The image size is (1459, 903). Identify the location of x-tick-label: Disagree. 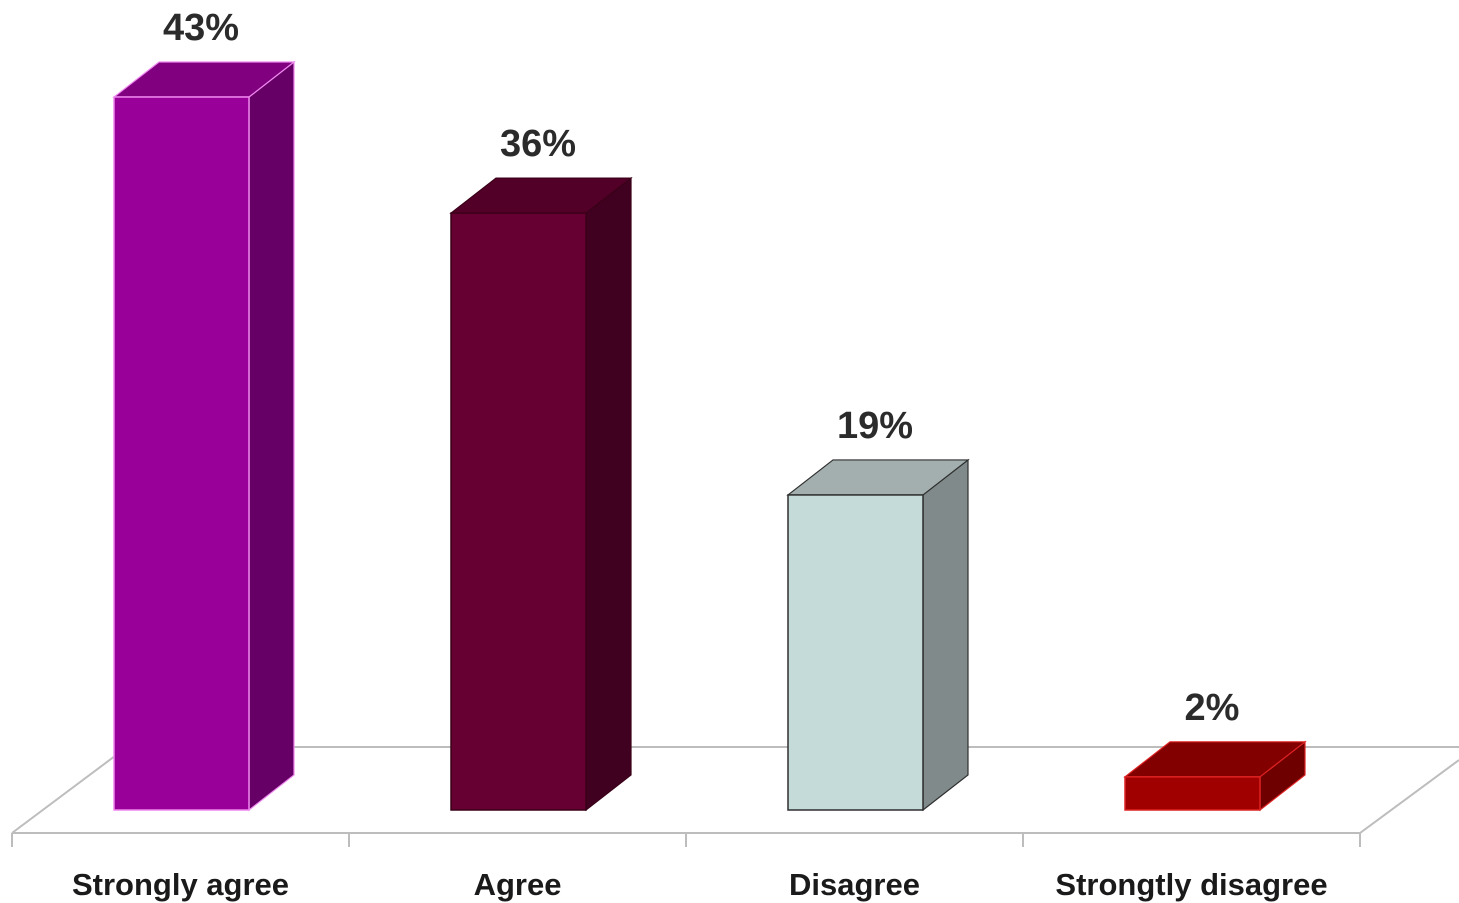
(854, 884).